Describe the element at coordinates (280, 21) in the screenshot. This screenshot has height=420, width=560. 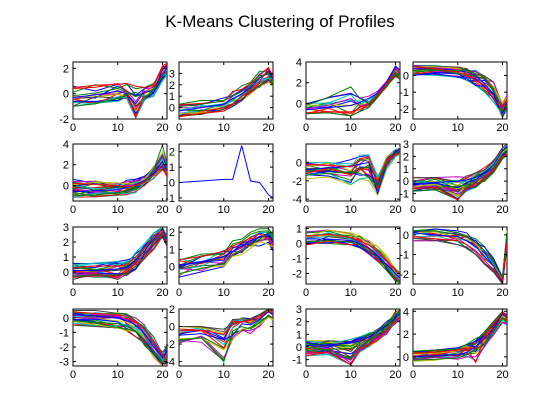
I see `figure-title: K-Means Clustering of Profiles` at that location.